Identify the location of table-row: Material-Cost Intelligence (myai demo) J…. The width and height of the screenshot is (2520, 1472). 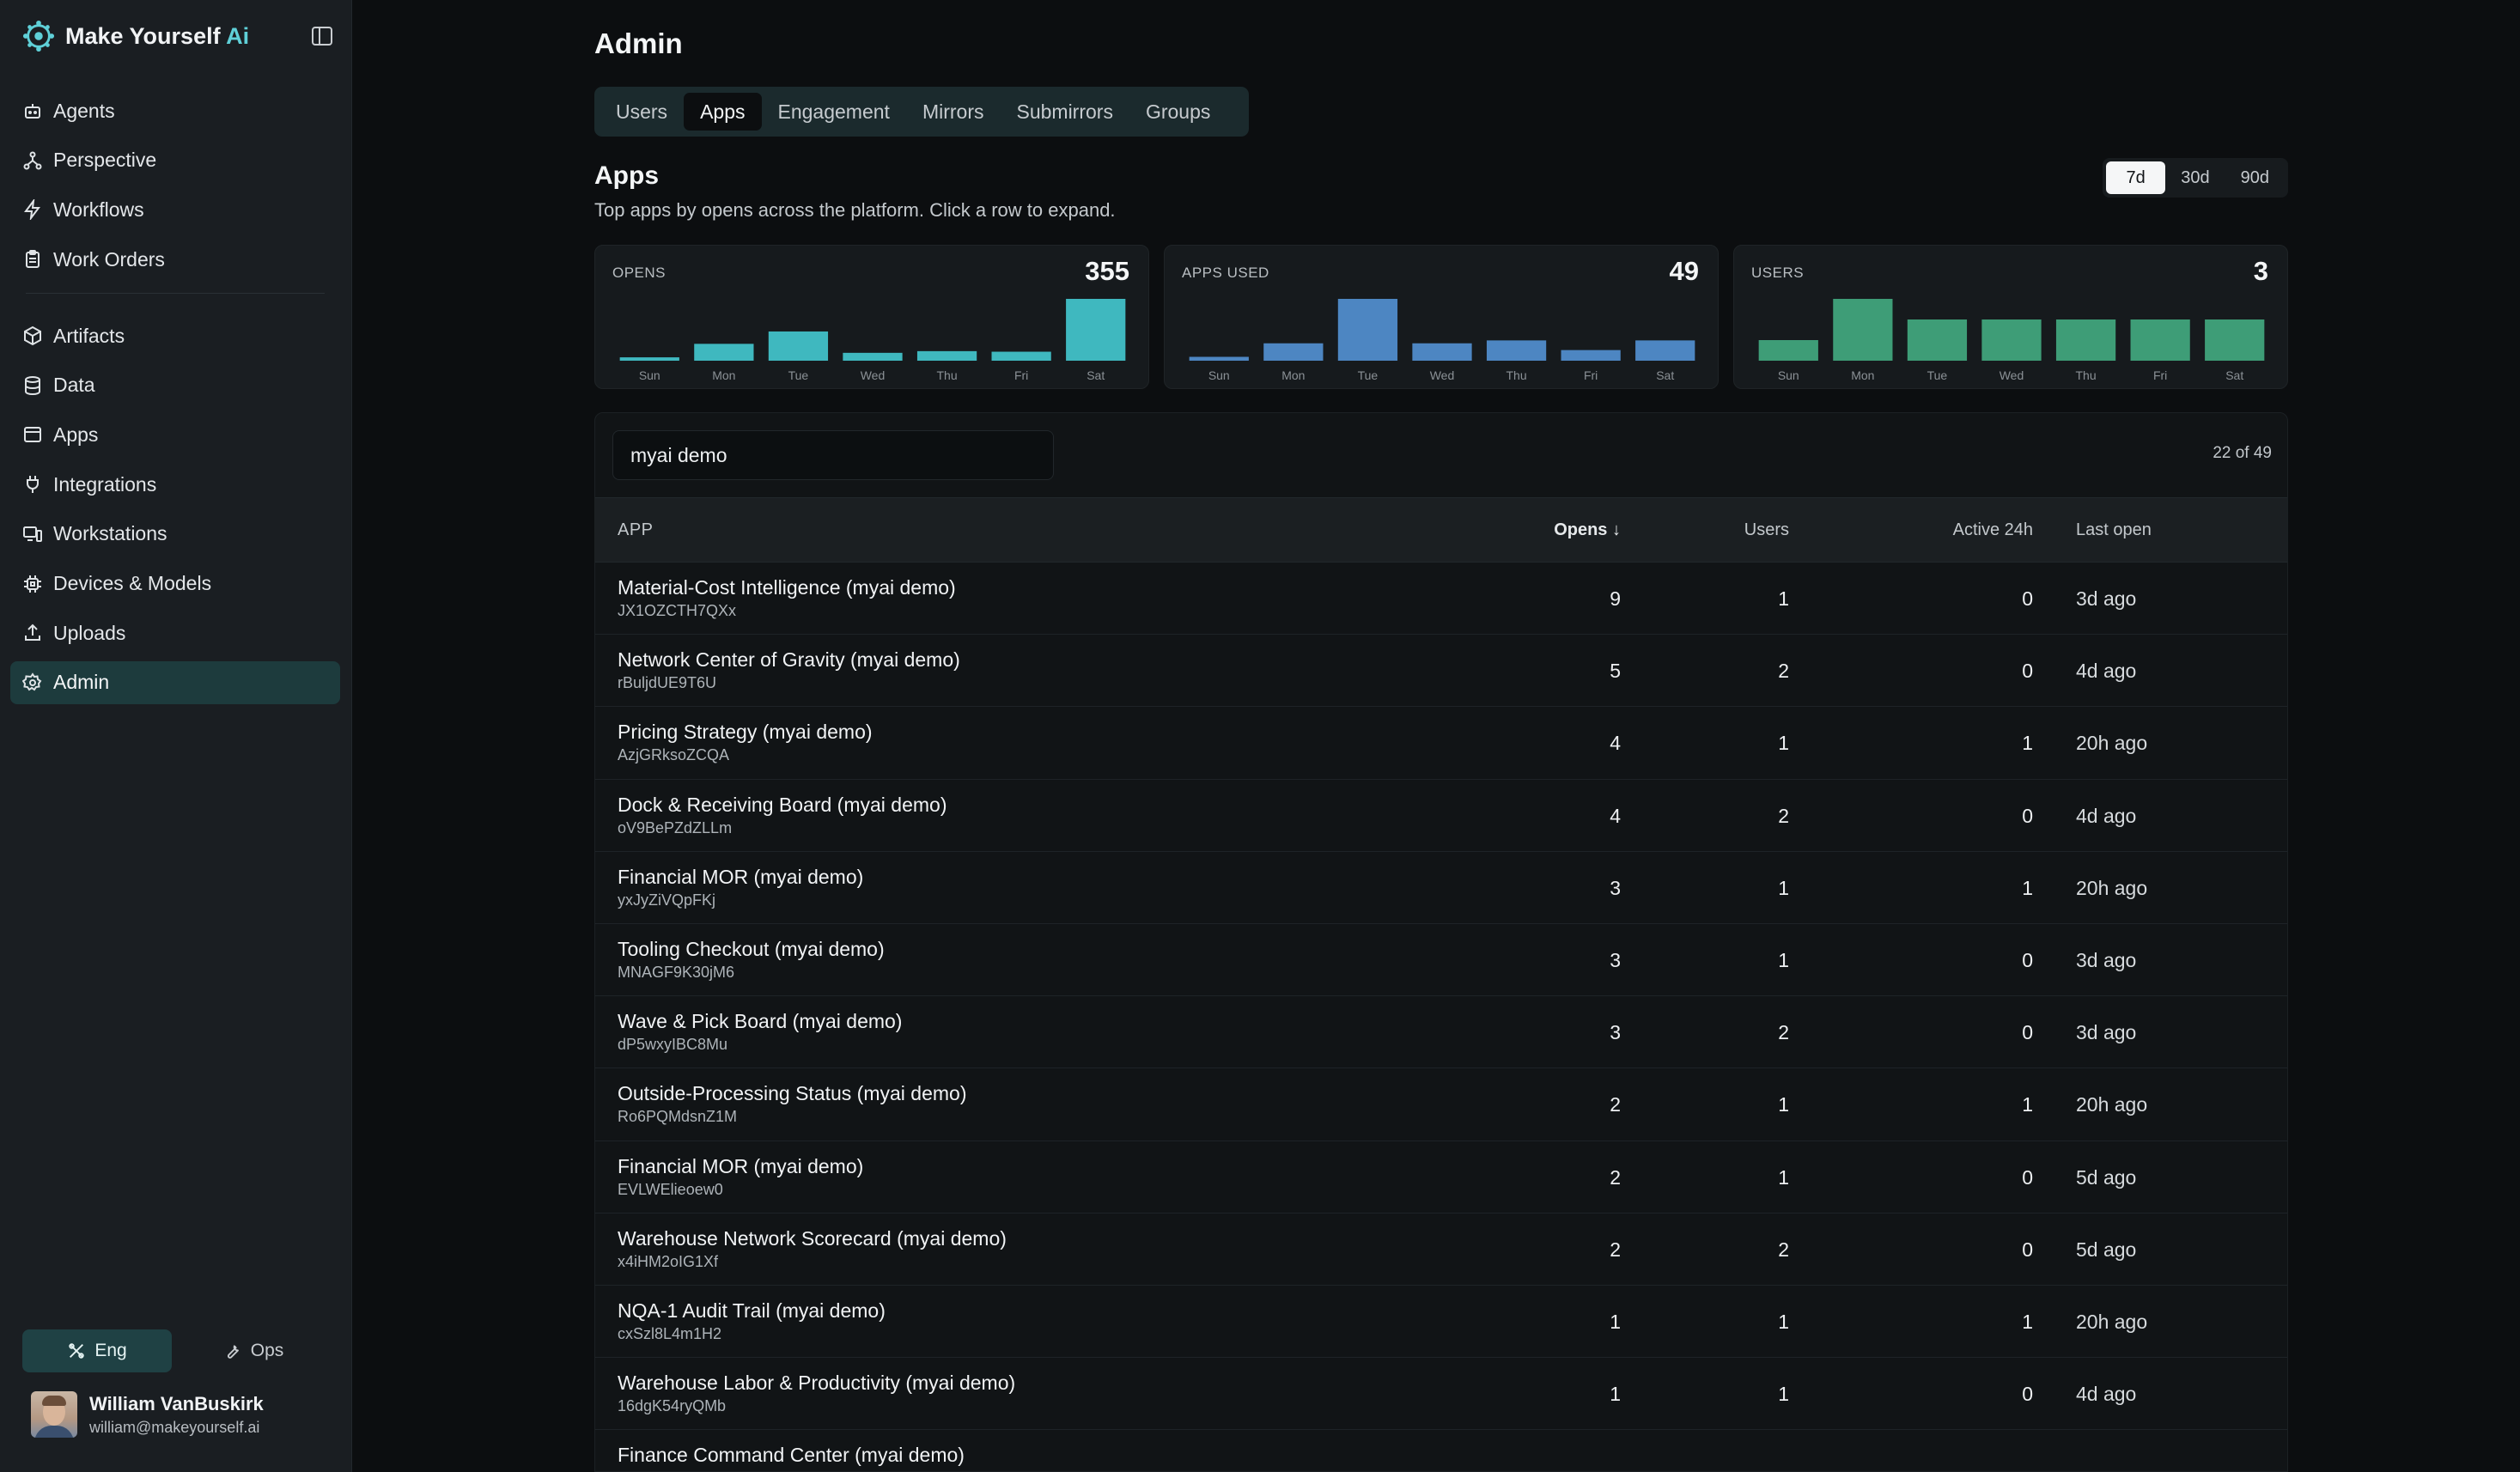
(1441, 599).